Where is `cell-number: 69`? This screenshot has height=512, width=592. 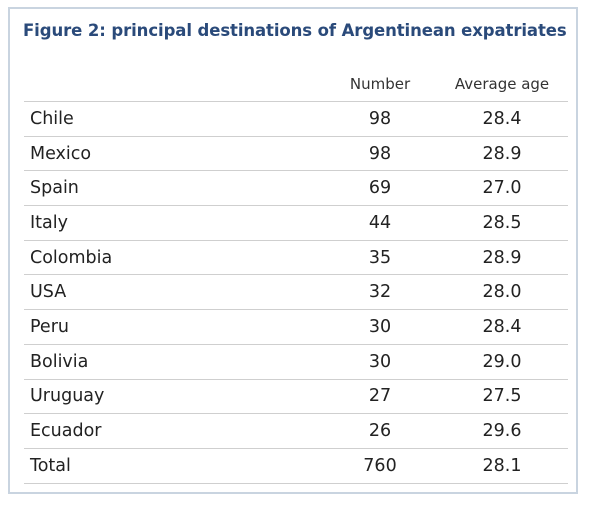
cell-number: 69 is located at coordinates (380, 188).